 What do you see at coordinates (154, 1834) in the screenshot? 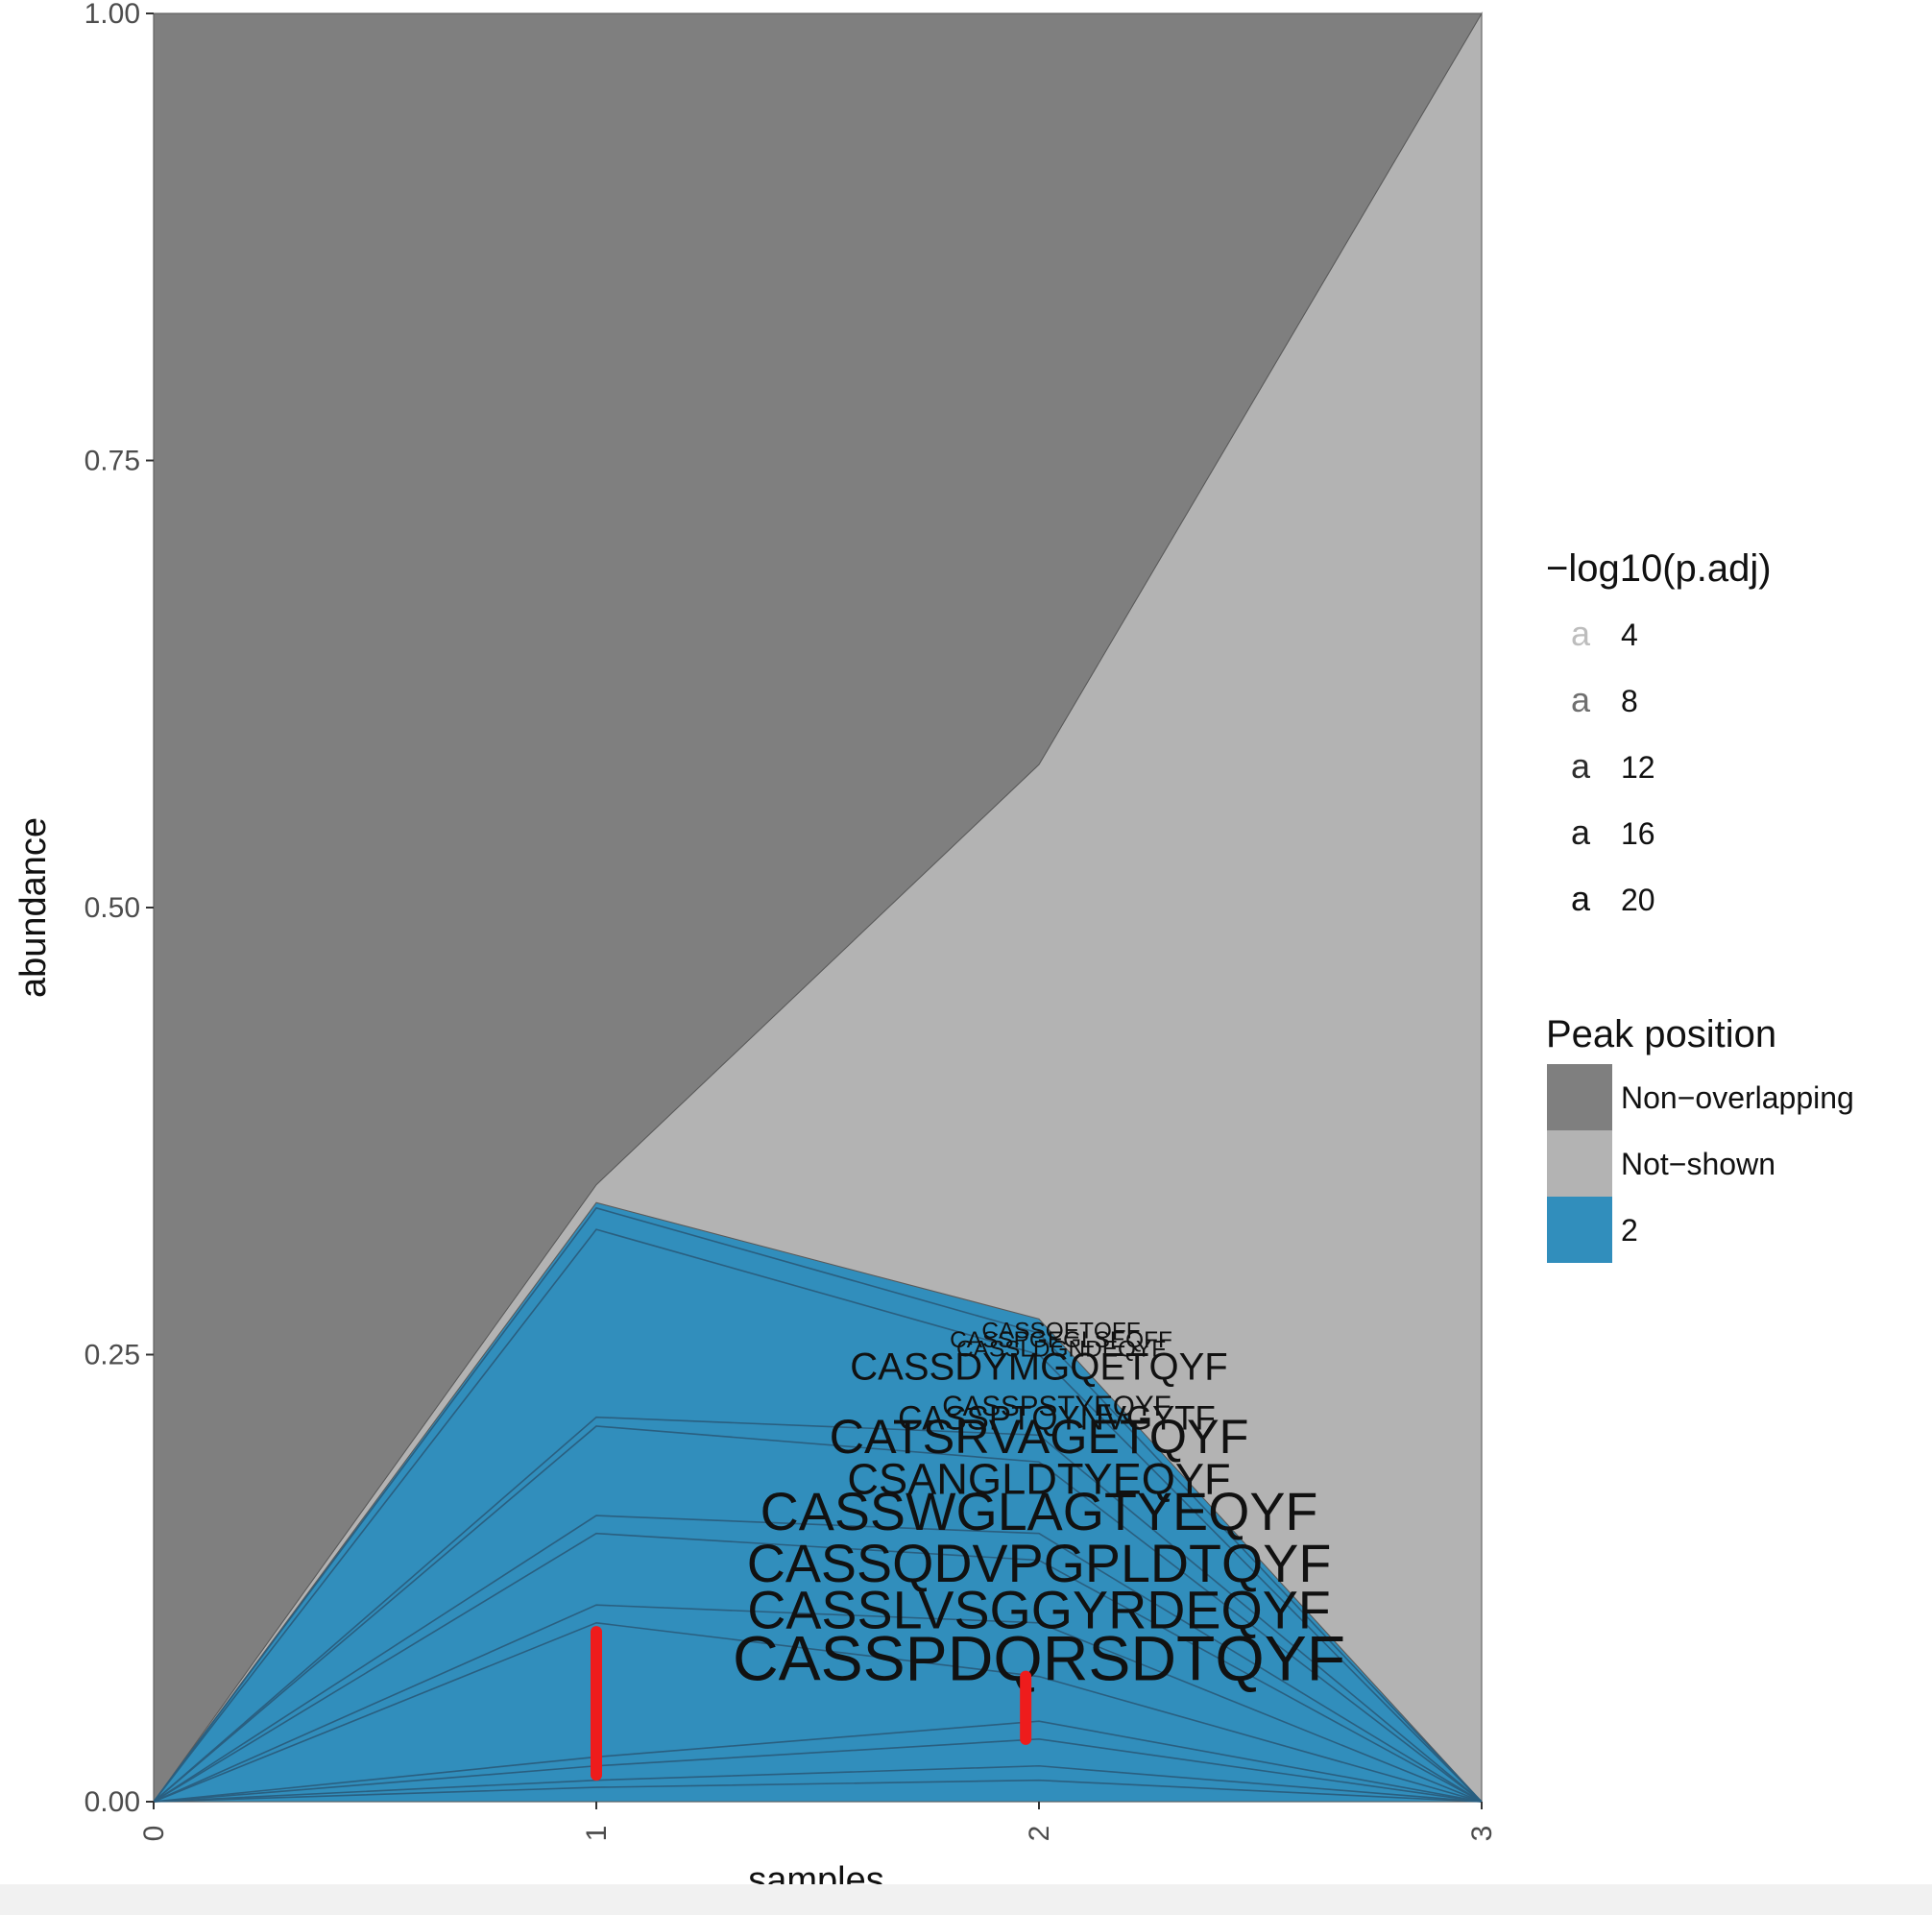
I see `x-tick-label: 0` at bounding box center [154, 1834].